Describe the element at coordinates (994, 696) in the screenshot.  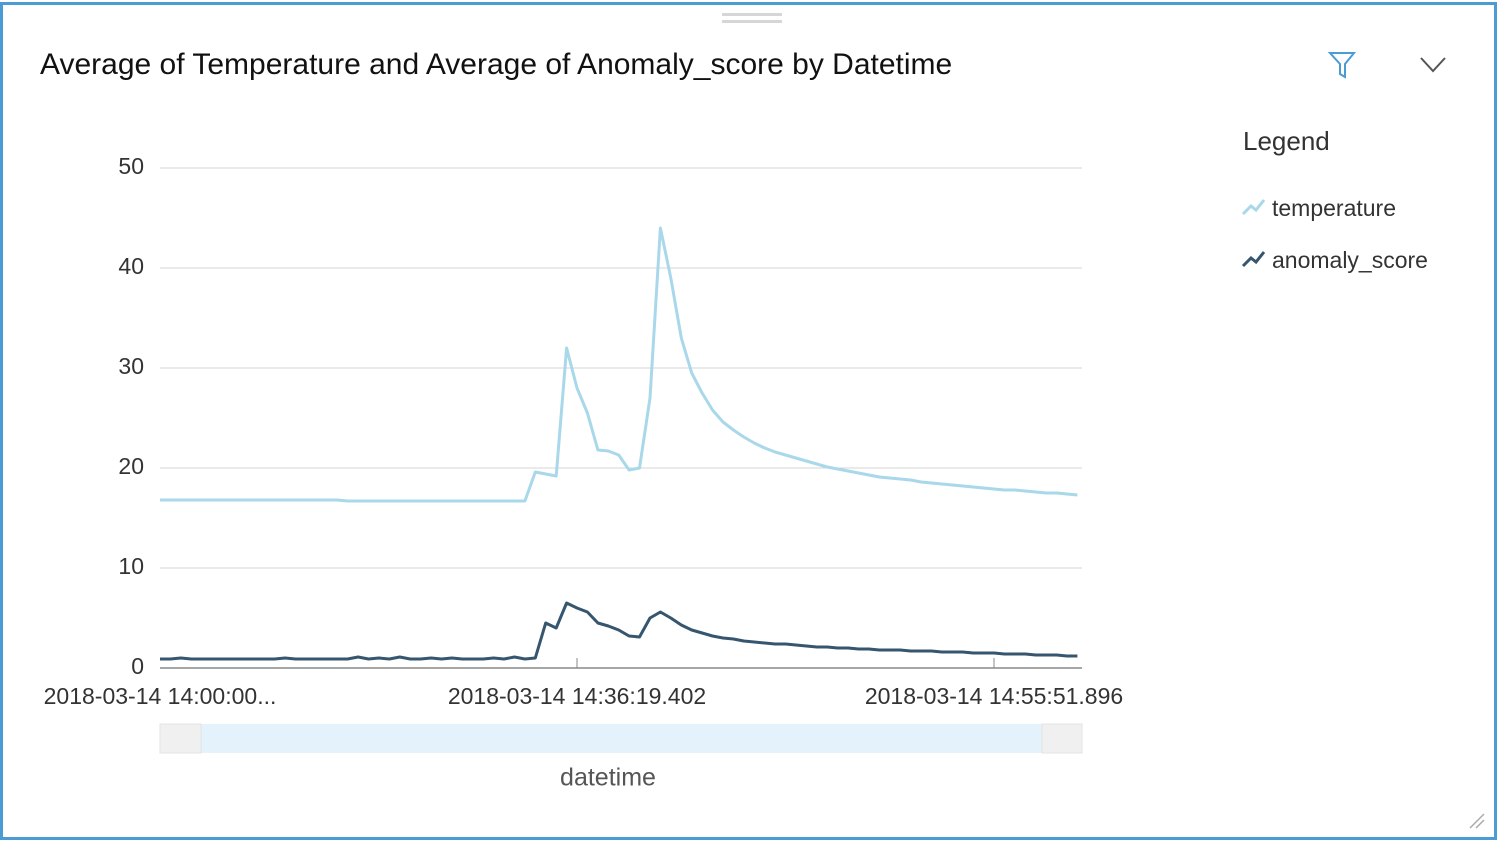
I see `x-tick-label: 2018-03-14 14:55:51.896` at that location.